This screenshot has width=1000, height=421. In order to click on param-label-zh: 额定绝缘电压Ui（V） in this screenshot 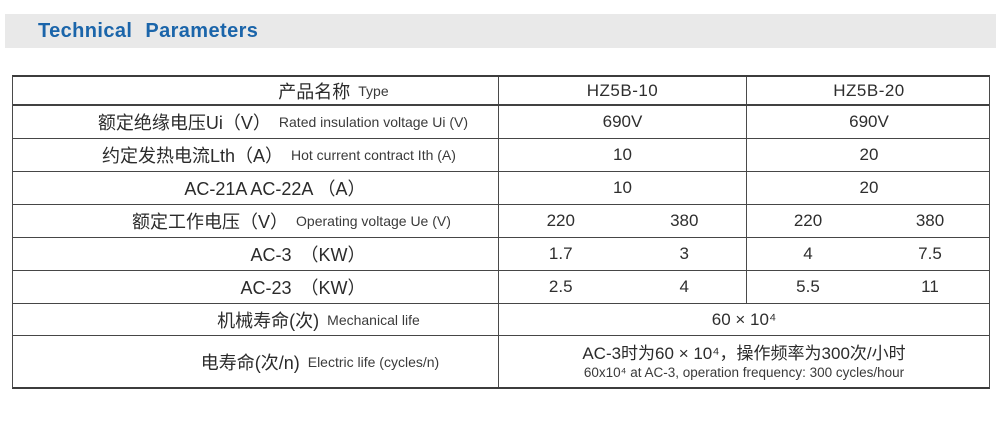, I will do `click(184, 123)`.